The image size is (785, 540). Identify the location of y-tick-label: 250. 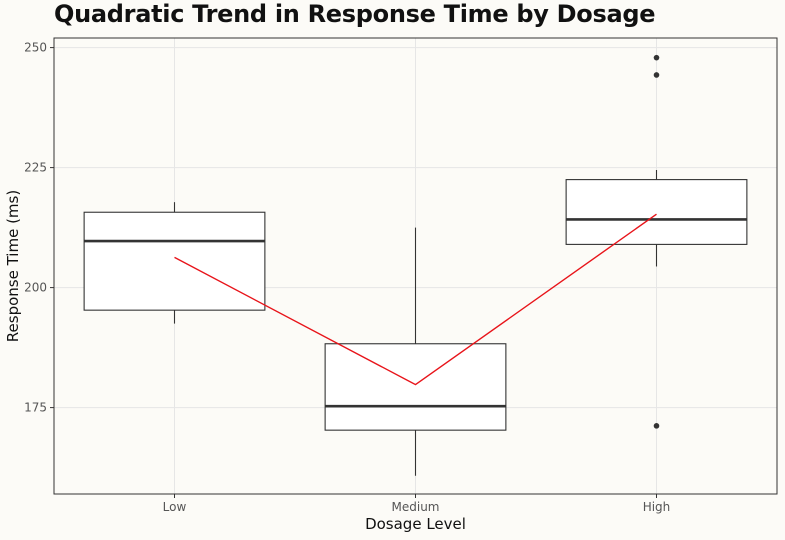
(35, 48).